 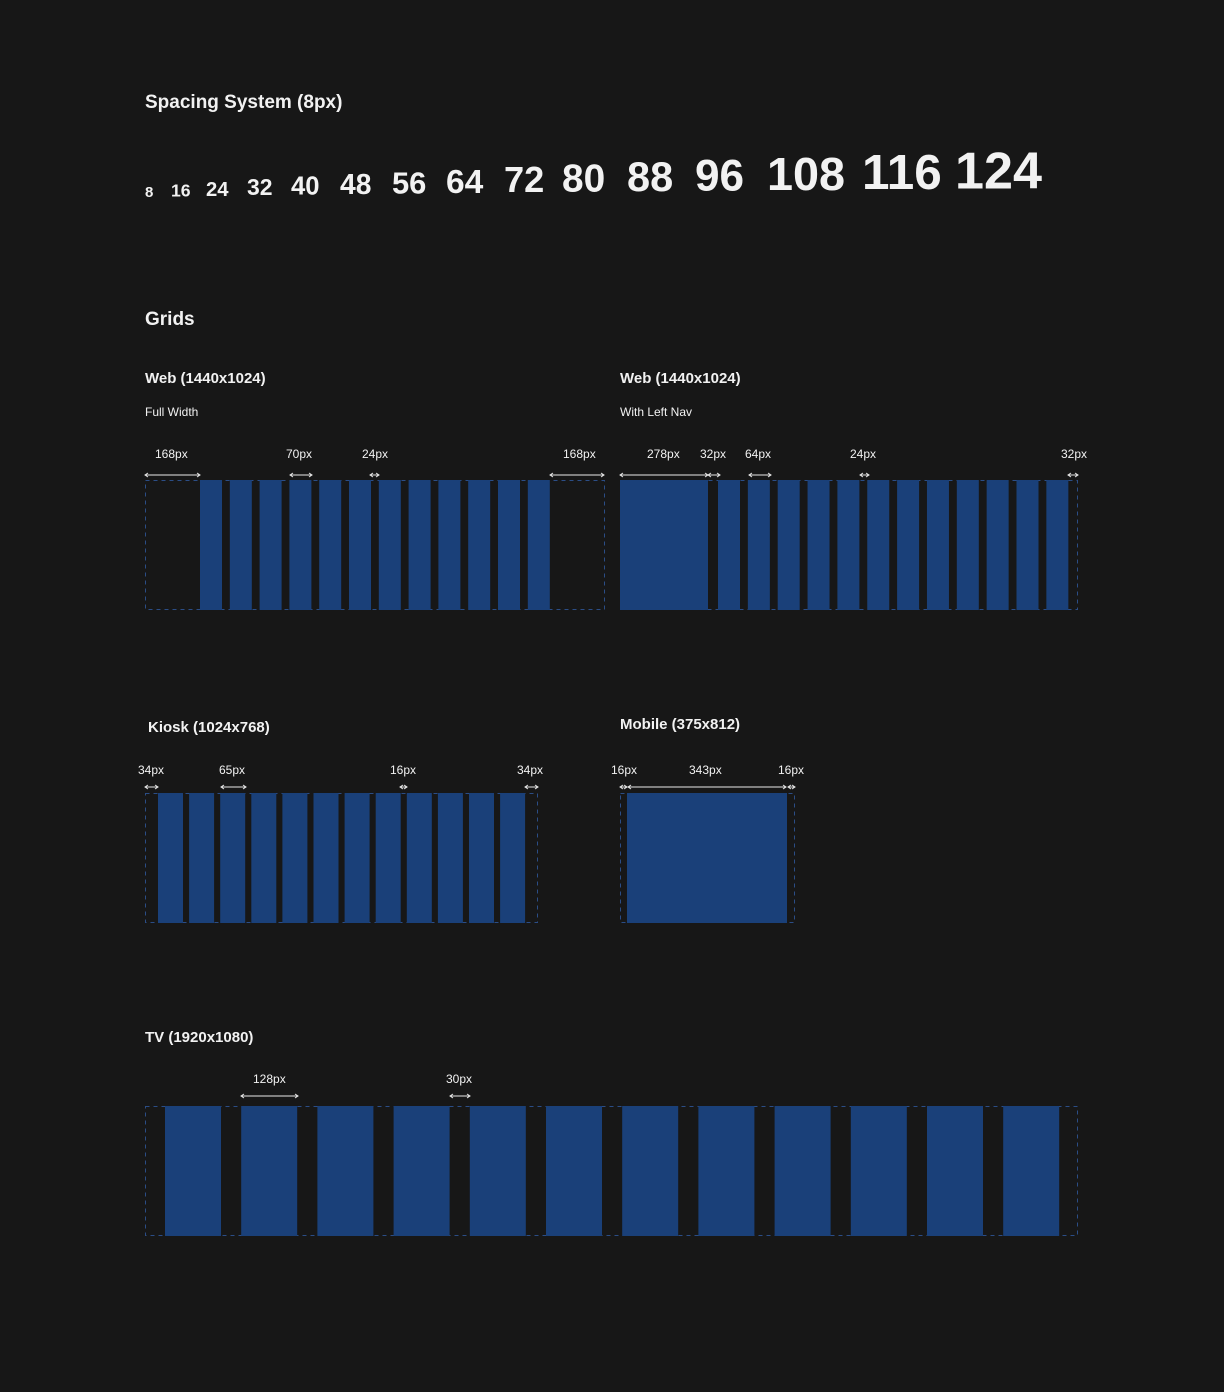 What do you see at coordinates (299, 454) in the screenshot?
I see `measure-label: 70px` at bounding box center [299, 454].